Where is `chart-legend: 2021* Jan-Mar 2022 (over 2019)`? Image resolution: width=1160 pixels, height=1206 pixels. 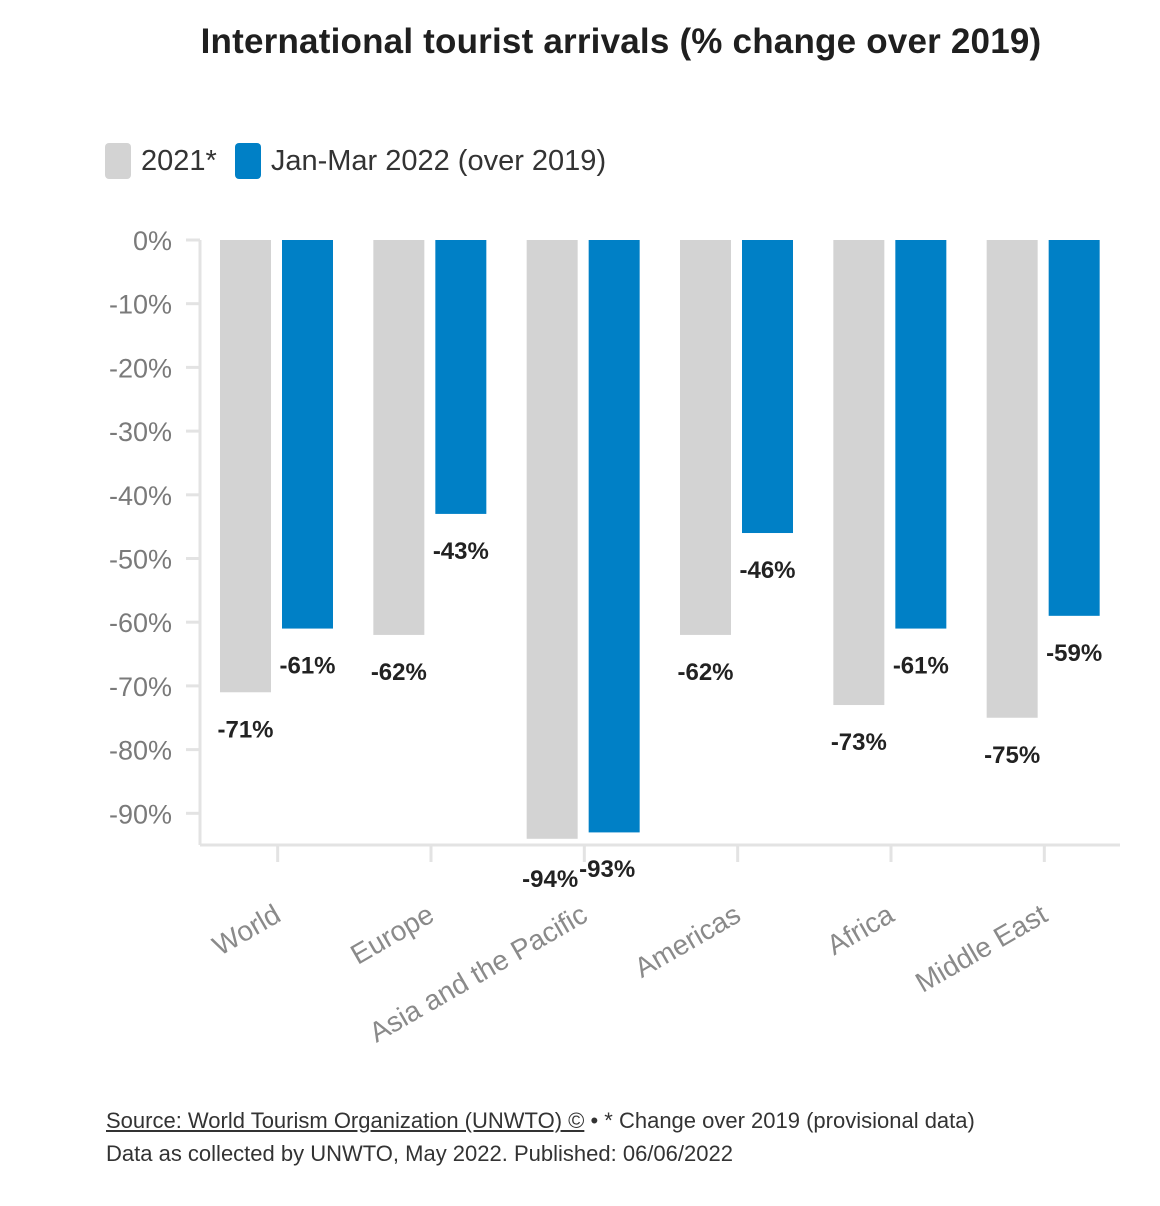 chart-legend: 2021* Jan-Mar 2022 (over 2019) is located at coordinates (364, 161).